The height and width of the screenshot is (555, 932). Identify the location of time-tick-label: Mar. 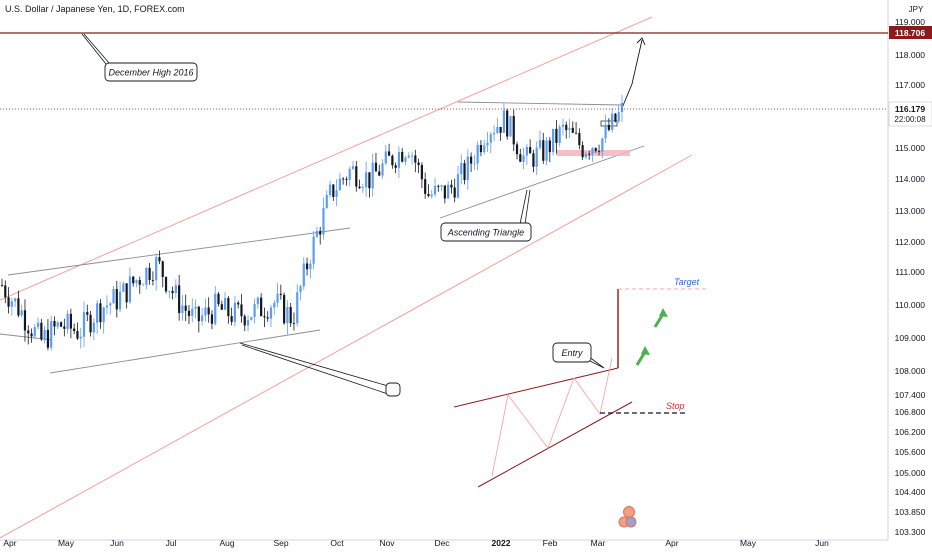
(598, 543).